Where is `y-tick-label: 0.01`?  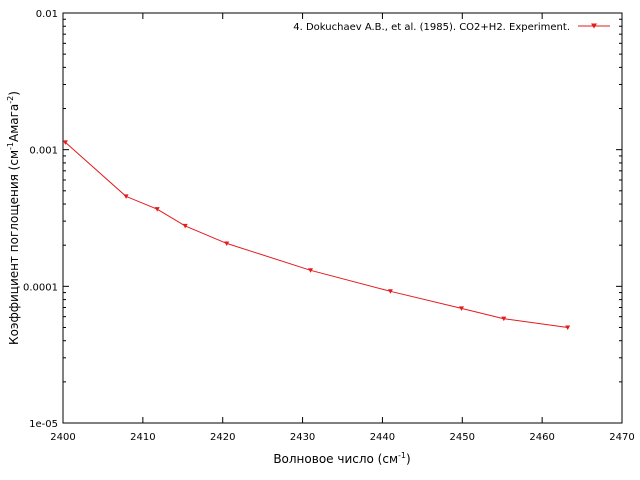
y-tick-label: 0.01 is located at coordinates (47, 14).